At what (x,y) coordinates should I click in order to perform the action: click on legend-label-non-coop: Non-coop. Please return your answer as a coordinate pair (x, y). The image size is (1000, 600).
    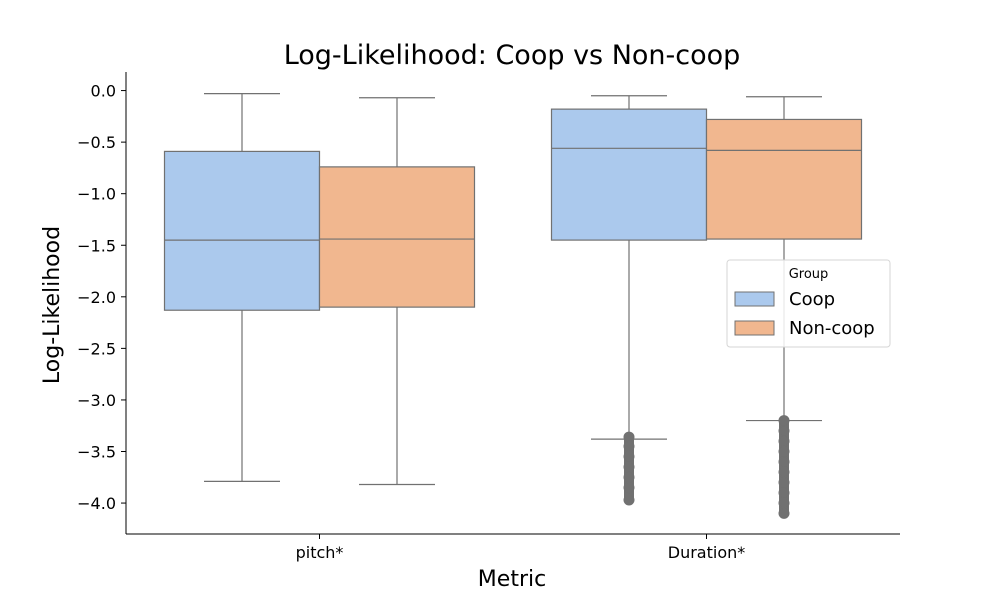
    Looking at the image, I should click on (832, 328).